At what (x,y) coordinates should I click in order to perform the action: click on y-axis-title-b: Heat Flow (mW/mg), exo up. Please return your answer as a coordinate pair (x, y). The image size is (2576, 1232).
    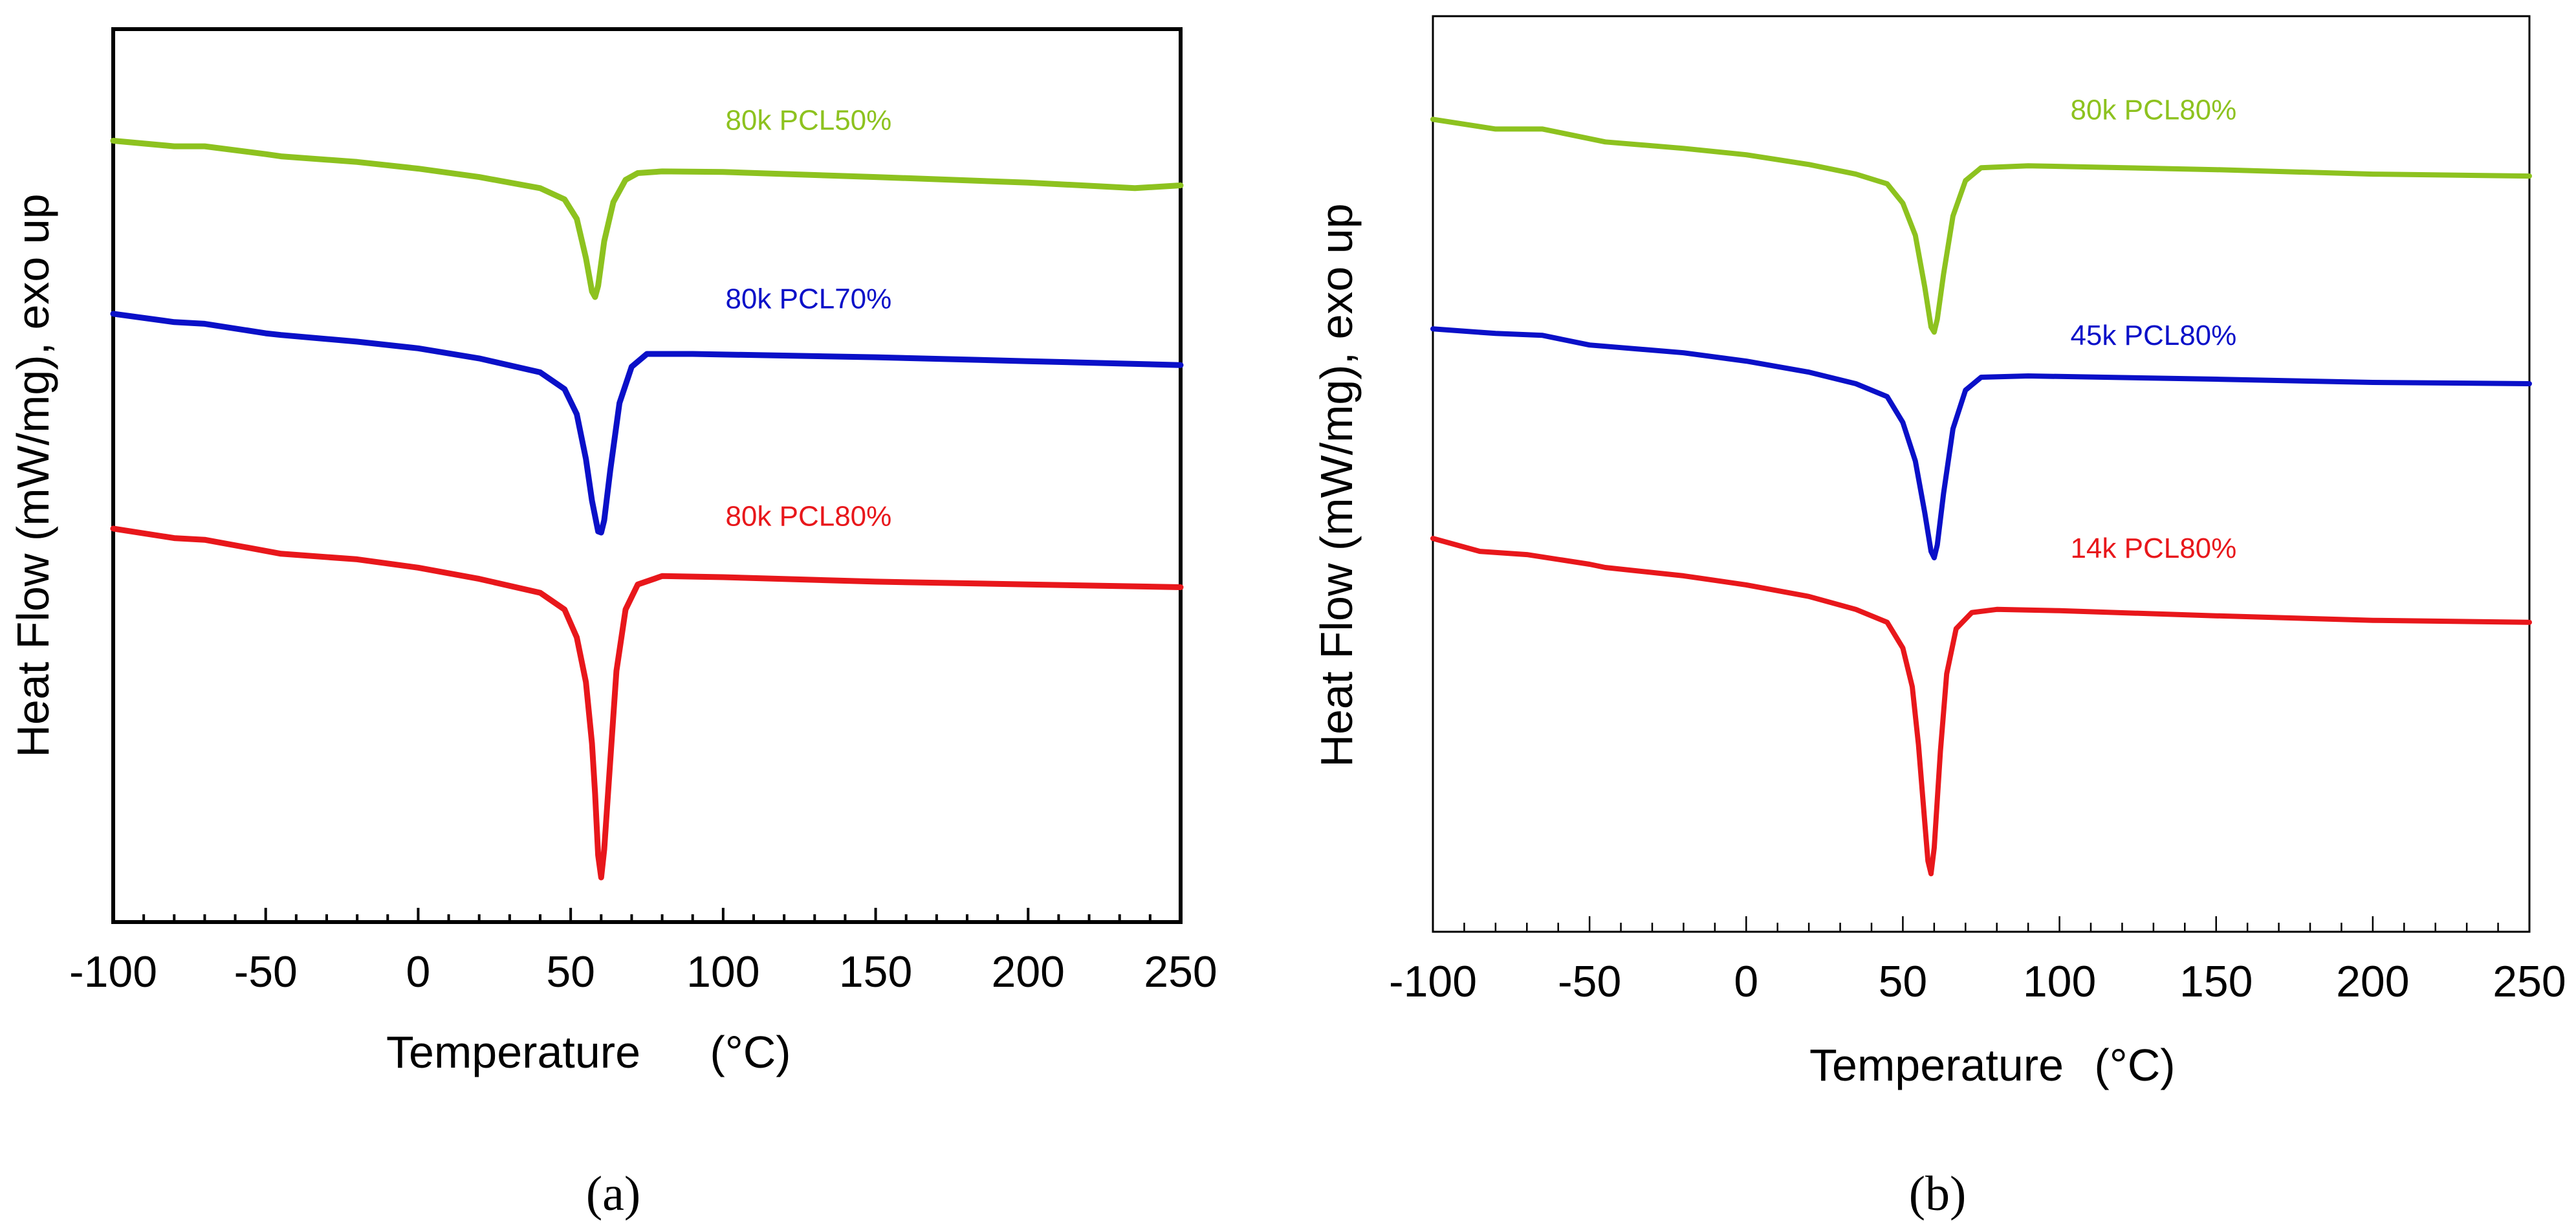
    Looking at the image, I should click on (1337, 485).